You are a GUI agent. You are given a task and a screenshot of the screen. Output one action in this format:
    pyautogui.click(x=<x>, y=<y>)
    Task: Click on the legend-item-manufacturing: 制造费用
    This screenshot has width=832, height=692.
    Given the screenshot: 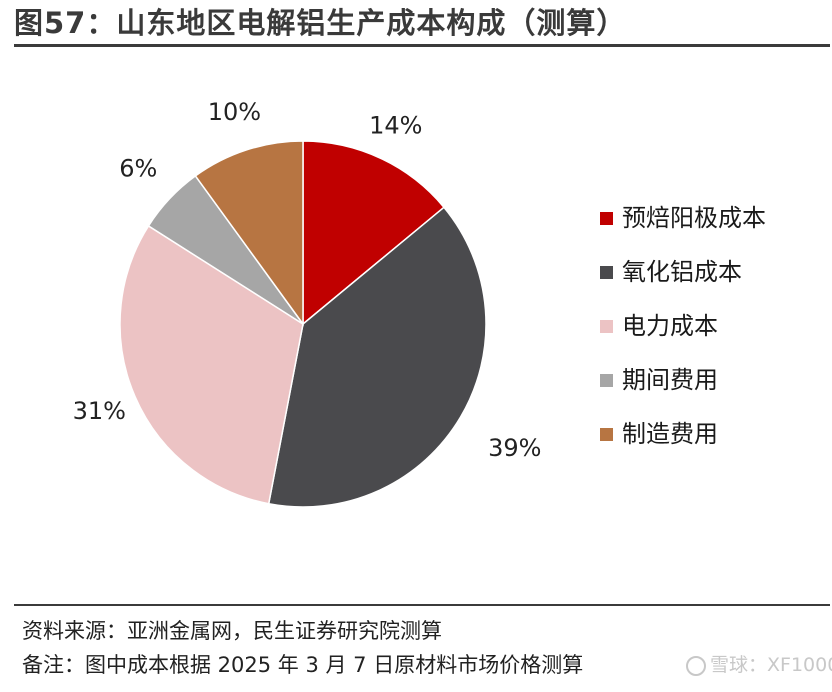 What is the action you would take?
    pyautogui.click(x=710, y=441)
    